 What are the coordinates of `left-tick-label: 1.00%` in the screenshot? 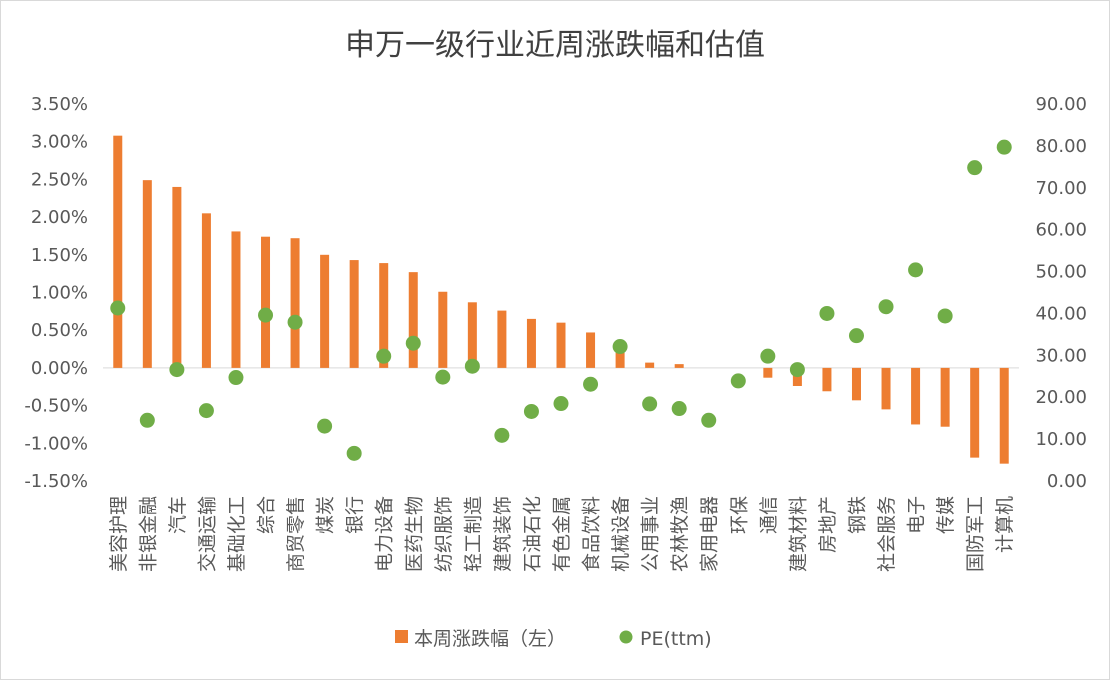 It's located at (59, 293).